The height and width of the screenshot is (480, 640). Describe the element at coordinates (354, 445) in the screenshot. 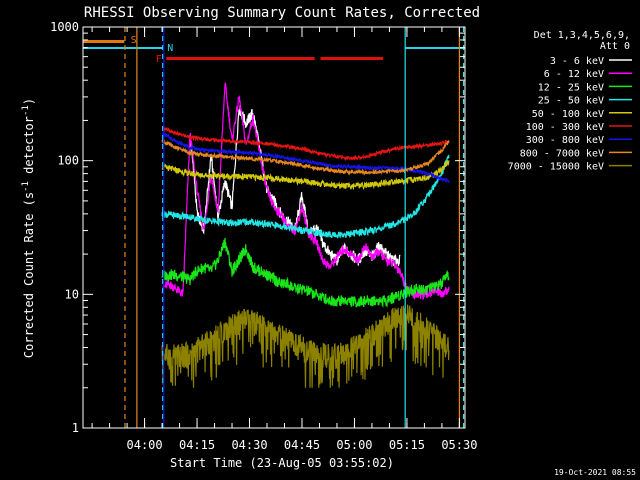

I see `x-tick-label: 05:00` at that location.